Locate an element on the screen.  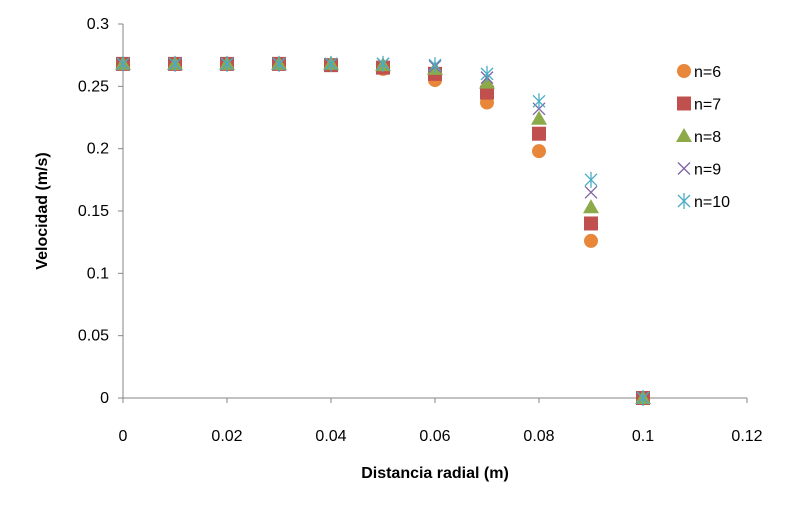
y-tick-label: 0.3 is located at coordinates (98, 24).